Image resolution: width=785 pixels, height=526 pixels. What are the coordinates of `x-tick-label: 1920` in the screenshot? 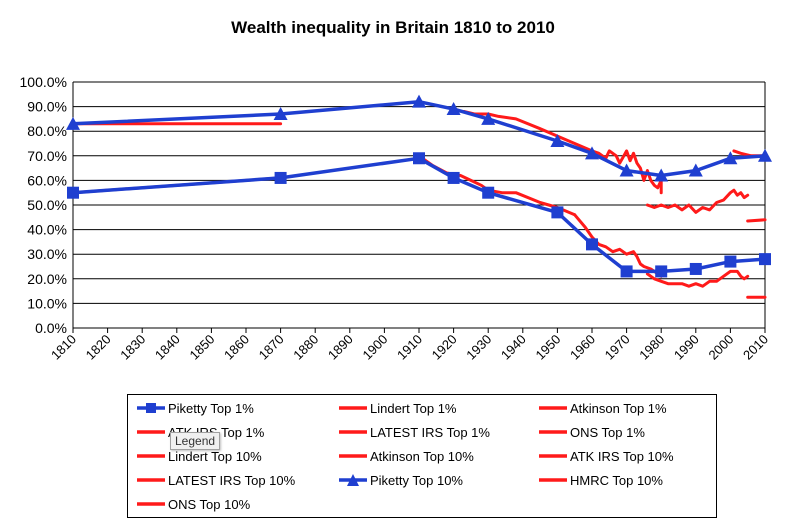 It's located at (444, 347).